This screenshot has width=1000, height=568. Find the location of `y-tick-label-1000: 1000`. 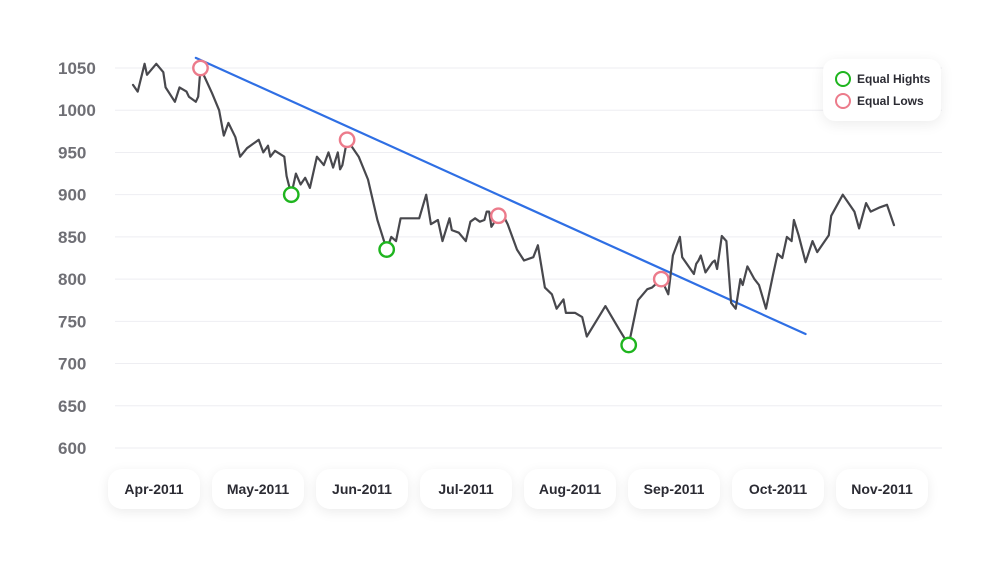

y-tick-label-1000: 1000 is located at coordinates (77, 110).